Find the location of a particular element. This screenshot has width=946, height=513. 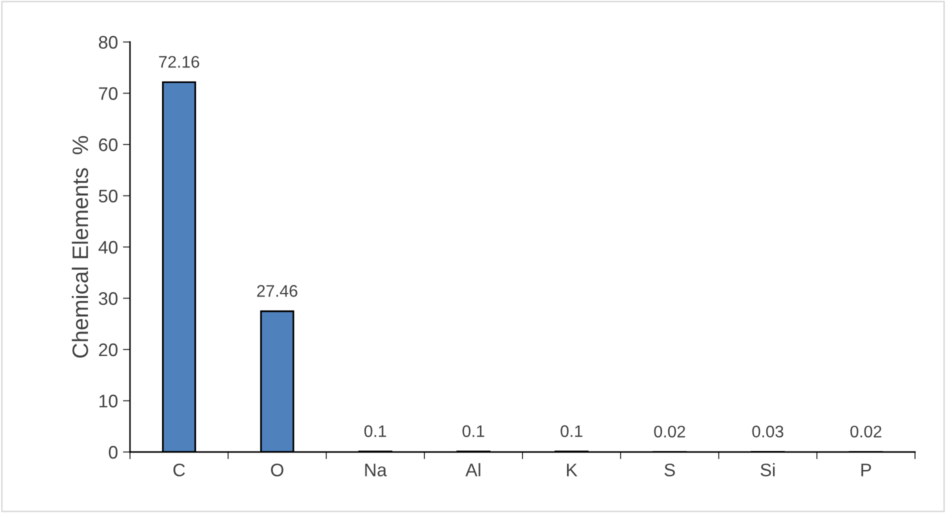

y-tick-label: 40 is located at coordinates (108, 247).